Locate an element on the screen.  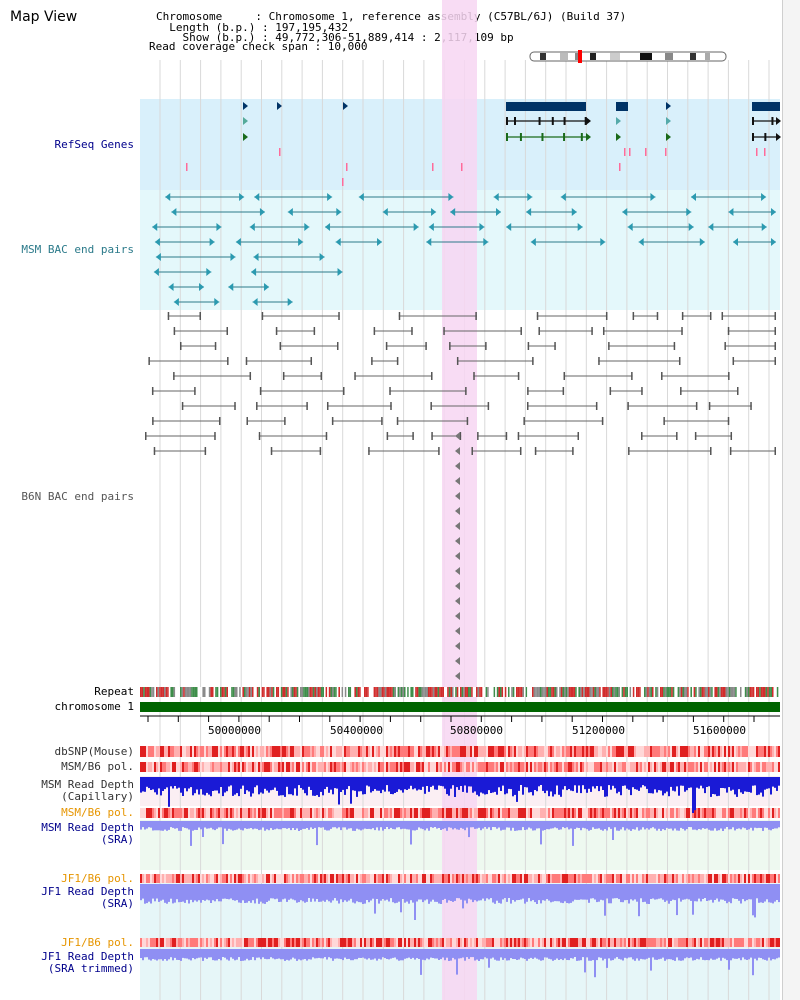
gene-arrow is located at coordinates (279, 106).